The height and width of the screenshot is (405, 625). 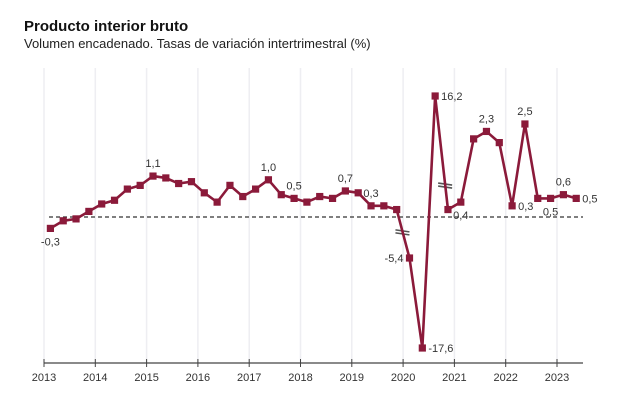 I want to click on data-label: 1,1, so click(x=152, y=164).